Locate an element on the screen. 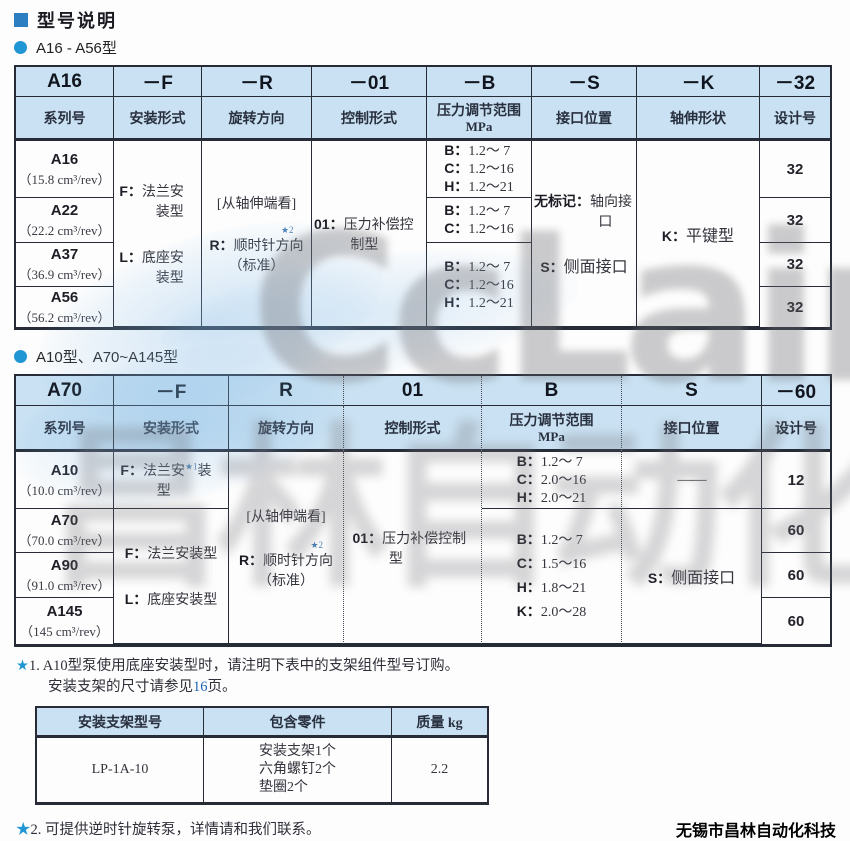  t2-mount-flange: F：法兰安装型 is located at coordinates (171, 553).